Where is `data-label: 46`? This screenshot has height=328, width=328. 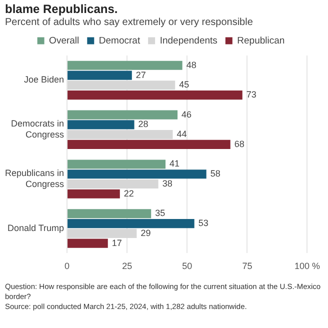 data-label: 46 is located at coordinates (187, 114).